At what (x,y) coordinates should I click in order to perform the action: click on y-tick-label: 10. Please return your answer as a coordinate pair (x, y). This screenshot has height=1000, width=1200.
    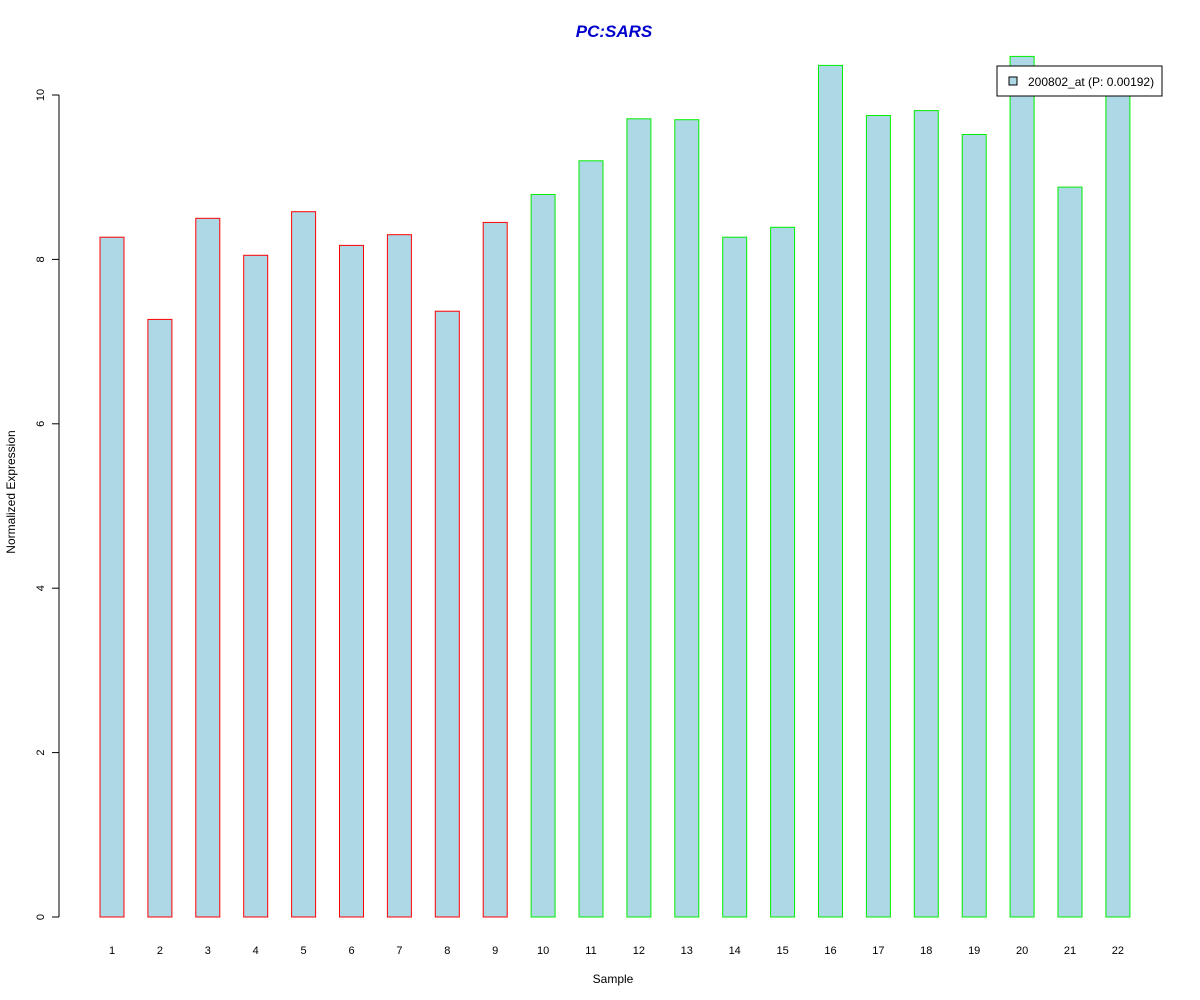
    Looking at the image, I should click on (41, 95).